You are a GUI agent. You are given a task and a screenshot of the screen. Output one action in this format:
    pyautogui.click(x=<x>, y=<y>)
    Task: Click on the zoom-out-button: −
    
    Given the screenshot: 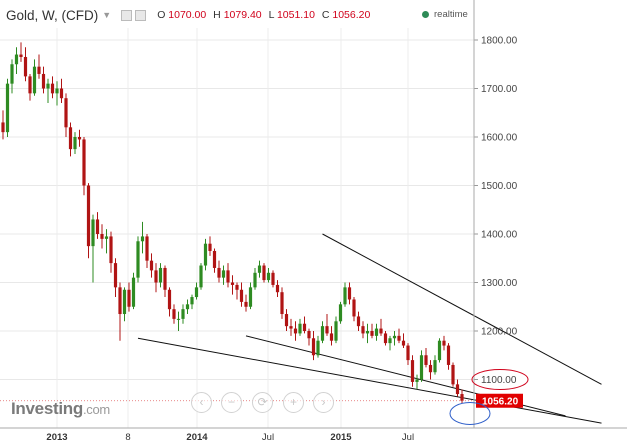 What is the action you would take?
    pyautogui.click(x=231, y=402)
    